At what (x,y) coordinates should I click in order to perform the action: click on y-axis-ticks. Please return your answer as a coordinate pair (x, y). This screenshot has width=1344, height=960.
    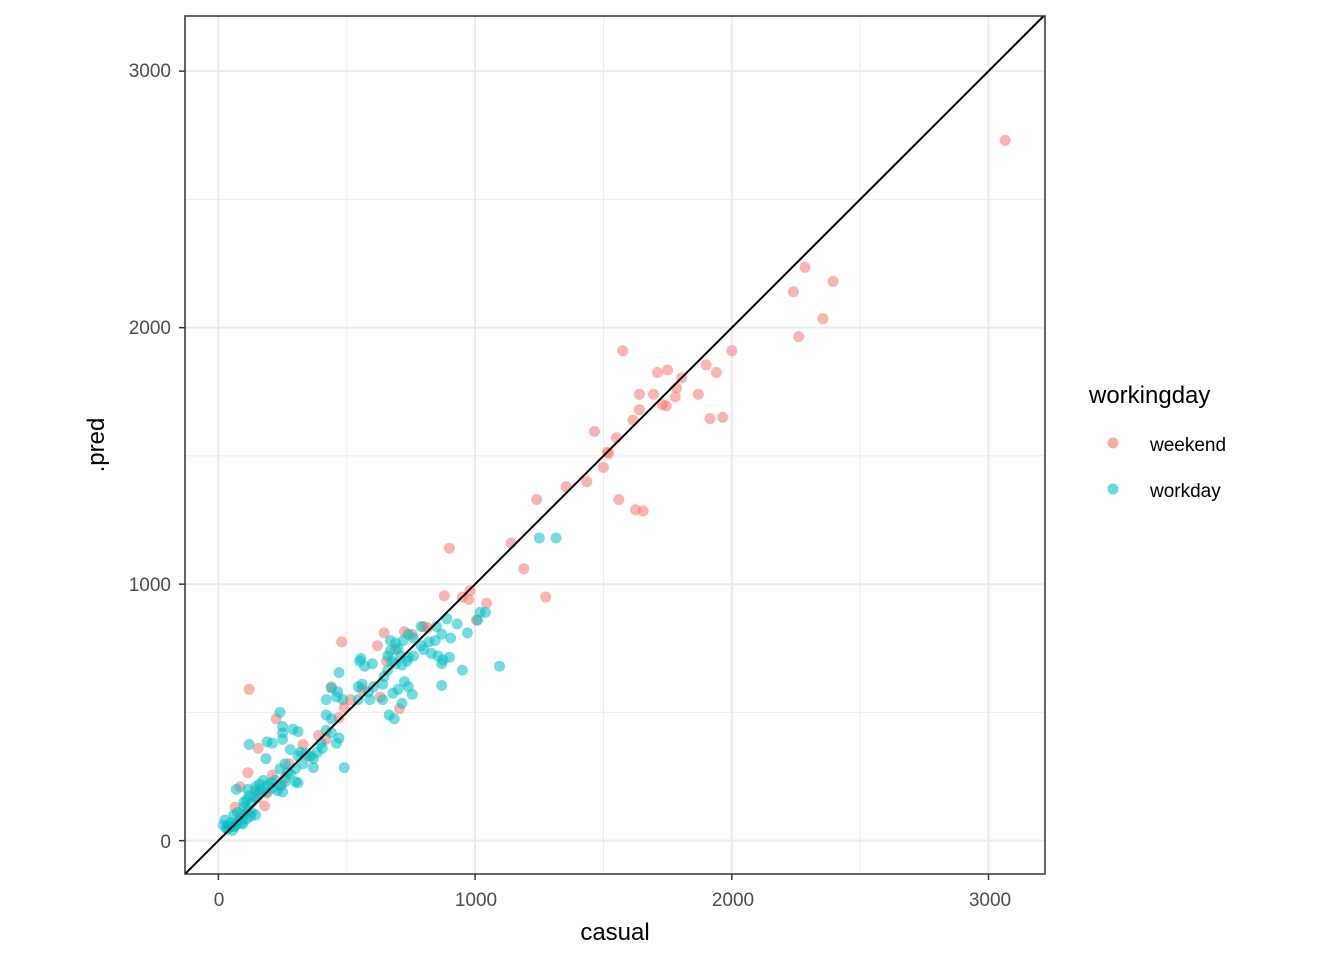
    Looking at the image, I should click on (182, 456).